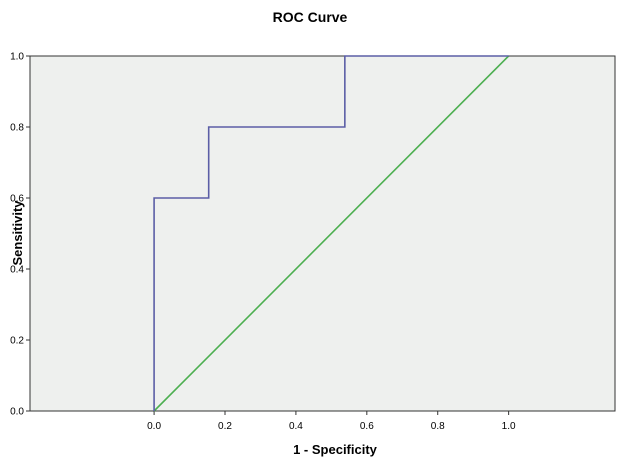  Describe the element at coordinates (367, 426) in the screenshot. I see `x-tick-label: 0.6` at that location.